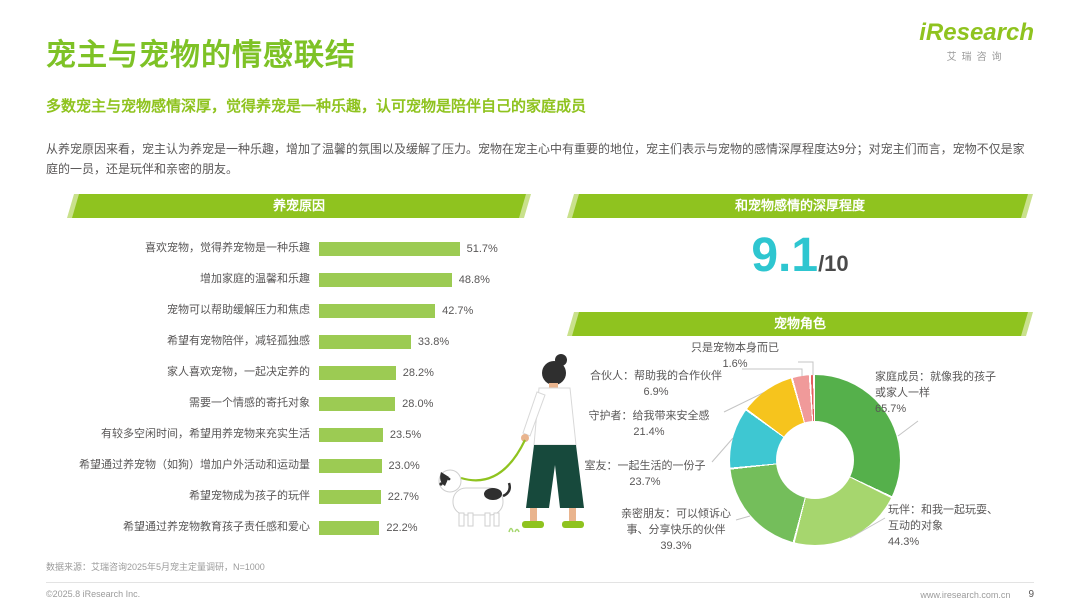  What do you see at coordinates (93, 594) in the screenshot?
I see `copyright: ©2025.8 iResearch Inc.` at bounding box center [93, 594].